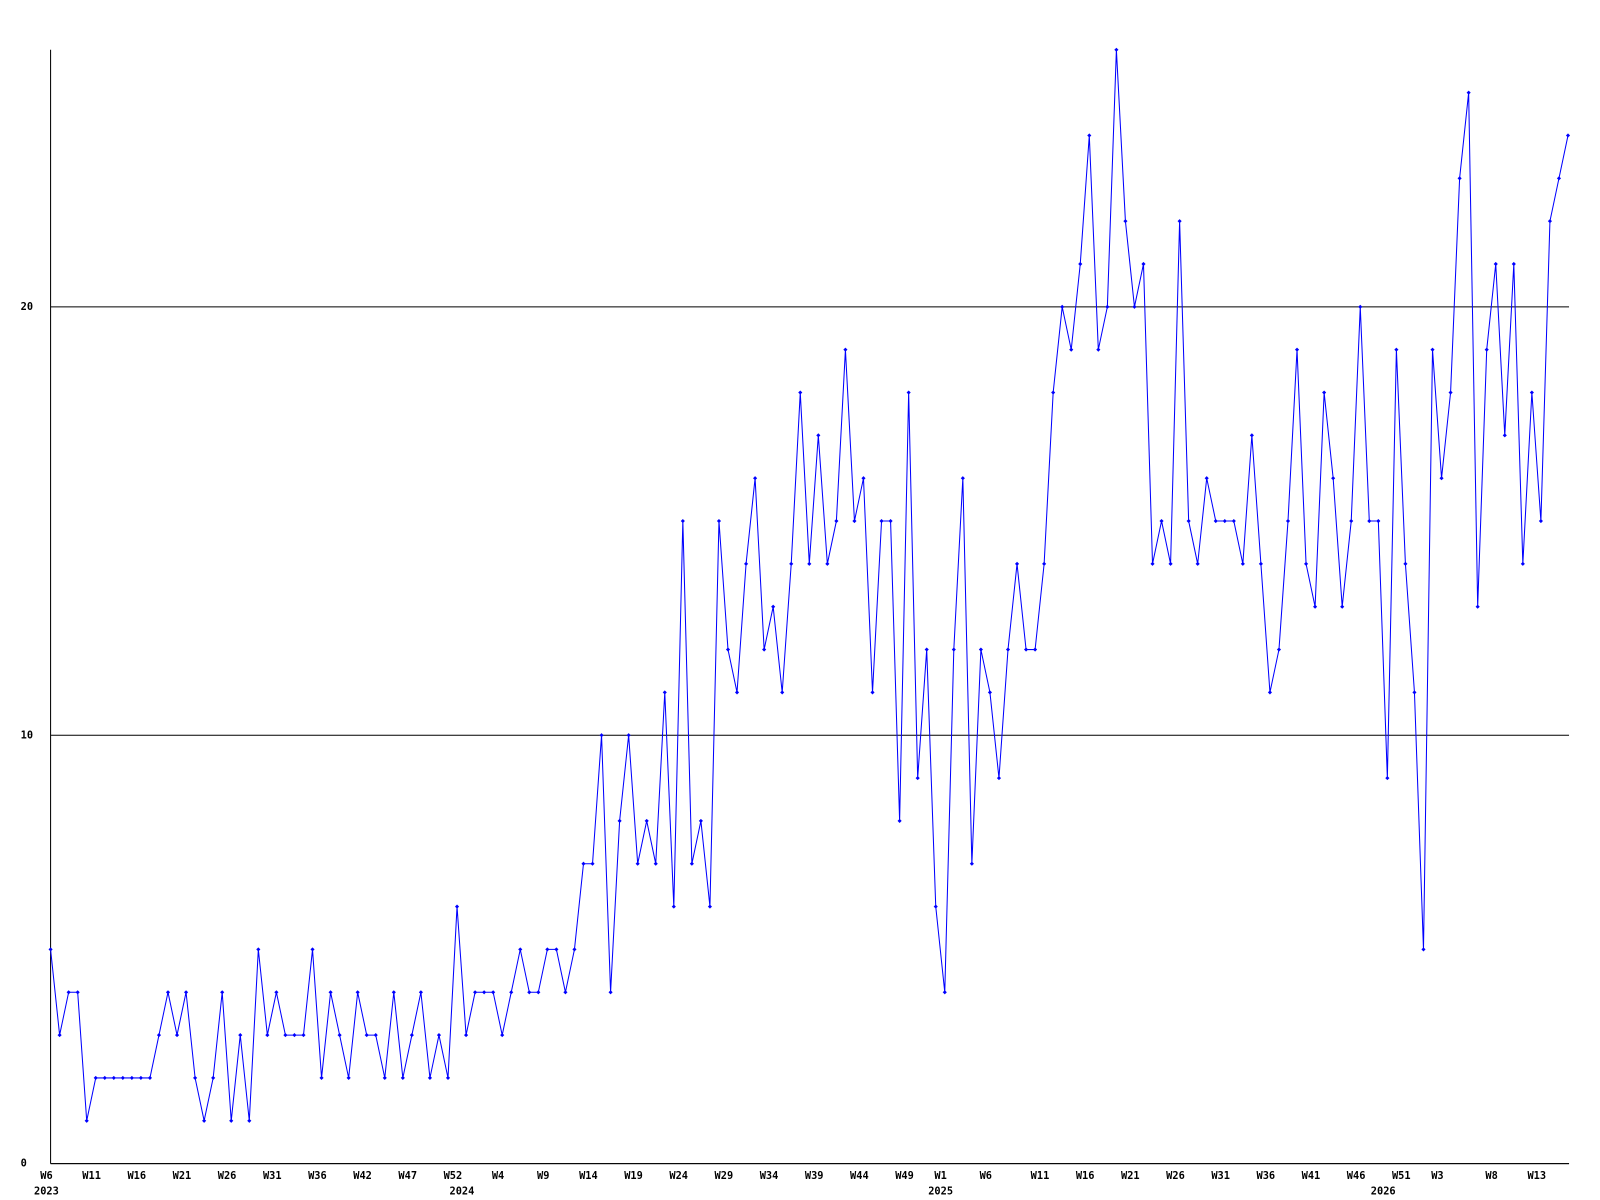  Describe the element at coordinates (317, 1176) in the screenshot. I see `x-tick-label: W36` at that location.